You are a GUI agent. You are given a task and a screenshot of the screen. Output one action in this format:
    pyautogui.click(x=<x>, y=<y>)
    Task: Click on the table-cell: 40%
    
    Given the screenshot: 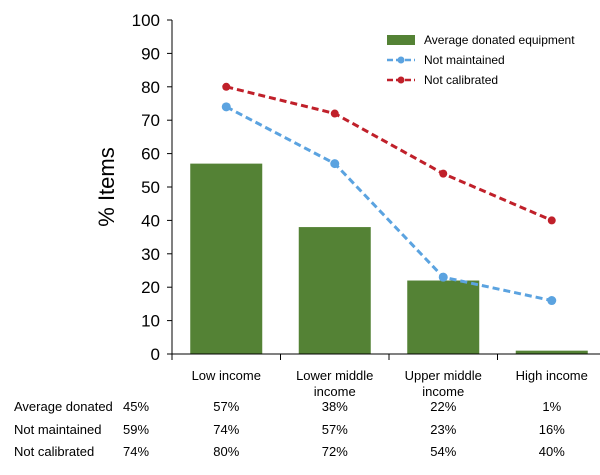 What is the action you would take?
    pyautogui.click(x=552, y=451)
    